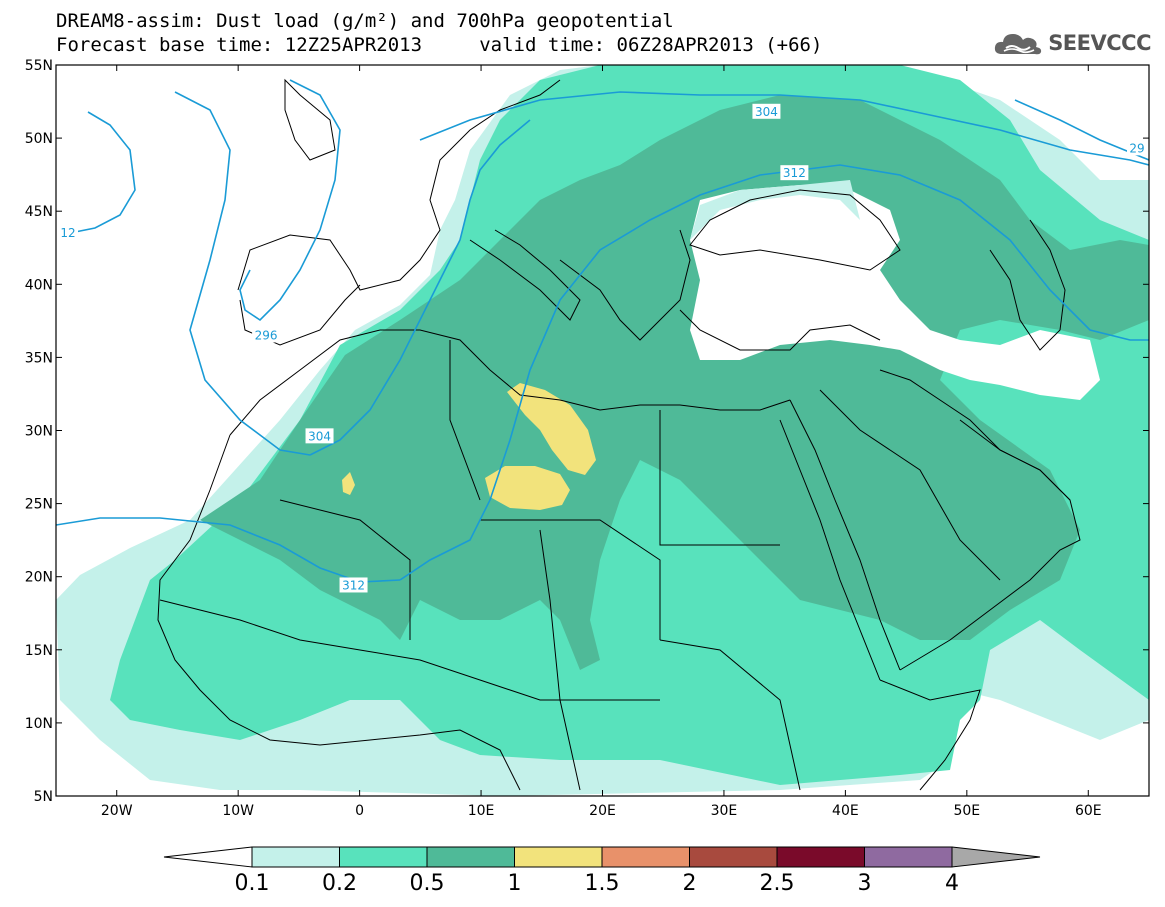 This screenshot has width=1165, height=907. What do you see at coordinates (359, 811) in the screenshot?
I see `lon-tick-label: 0` at bounding box center [359, 811].